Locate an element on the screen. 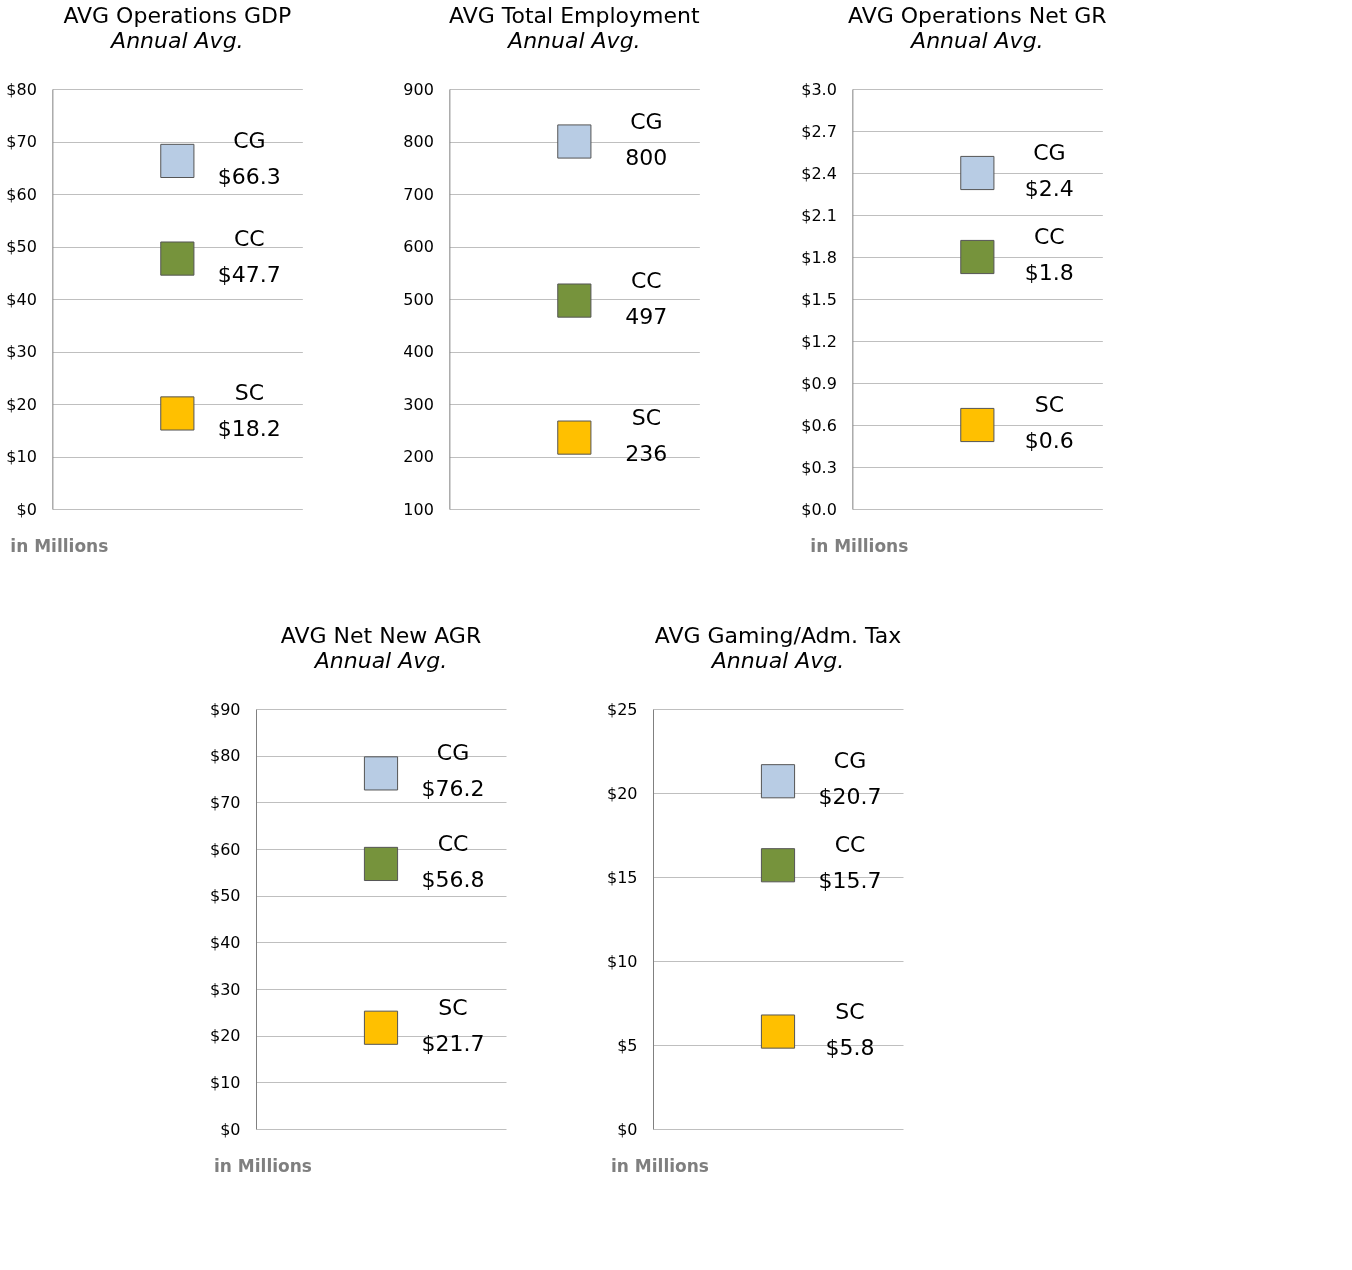 The height and width of the screenshot is (1270, 1352). y-tick-label: 500 is located at coordinates (418, 299).